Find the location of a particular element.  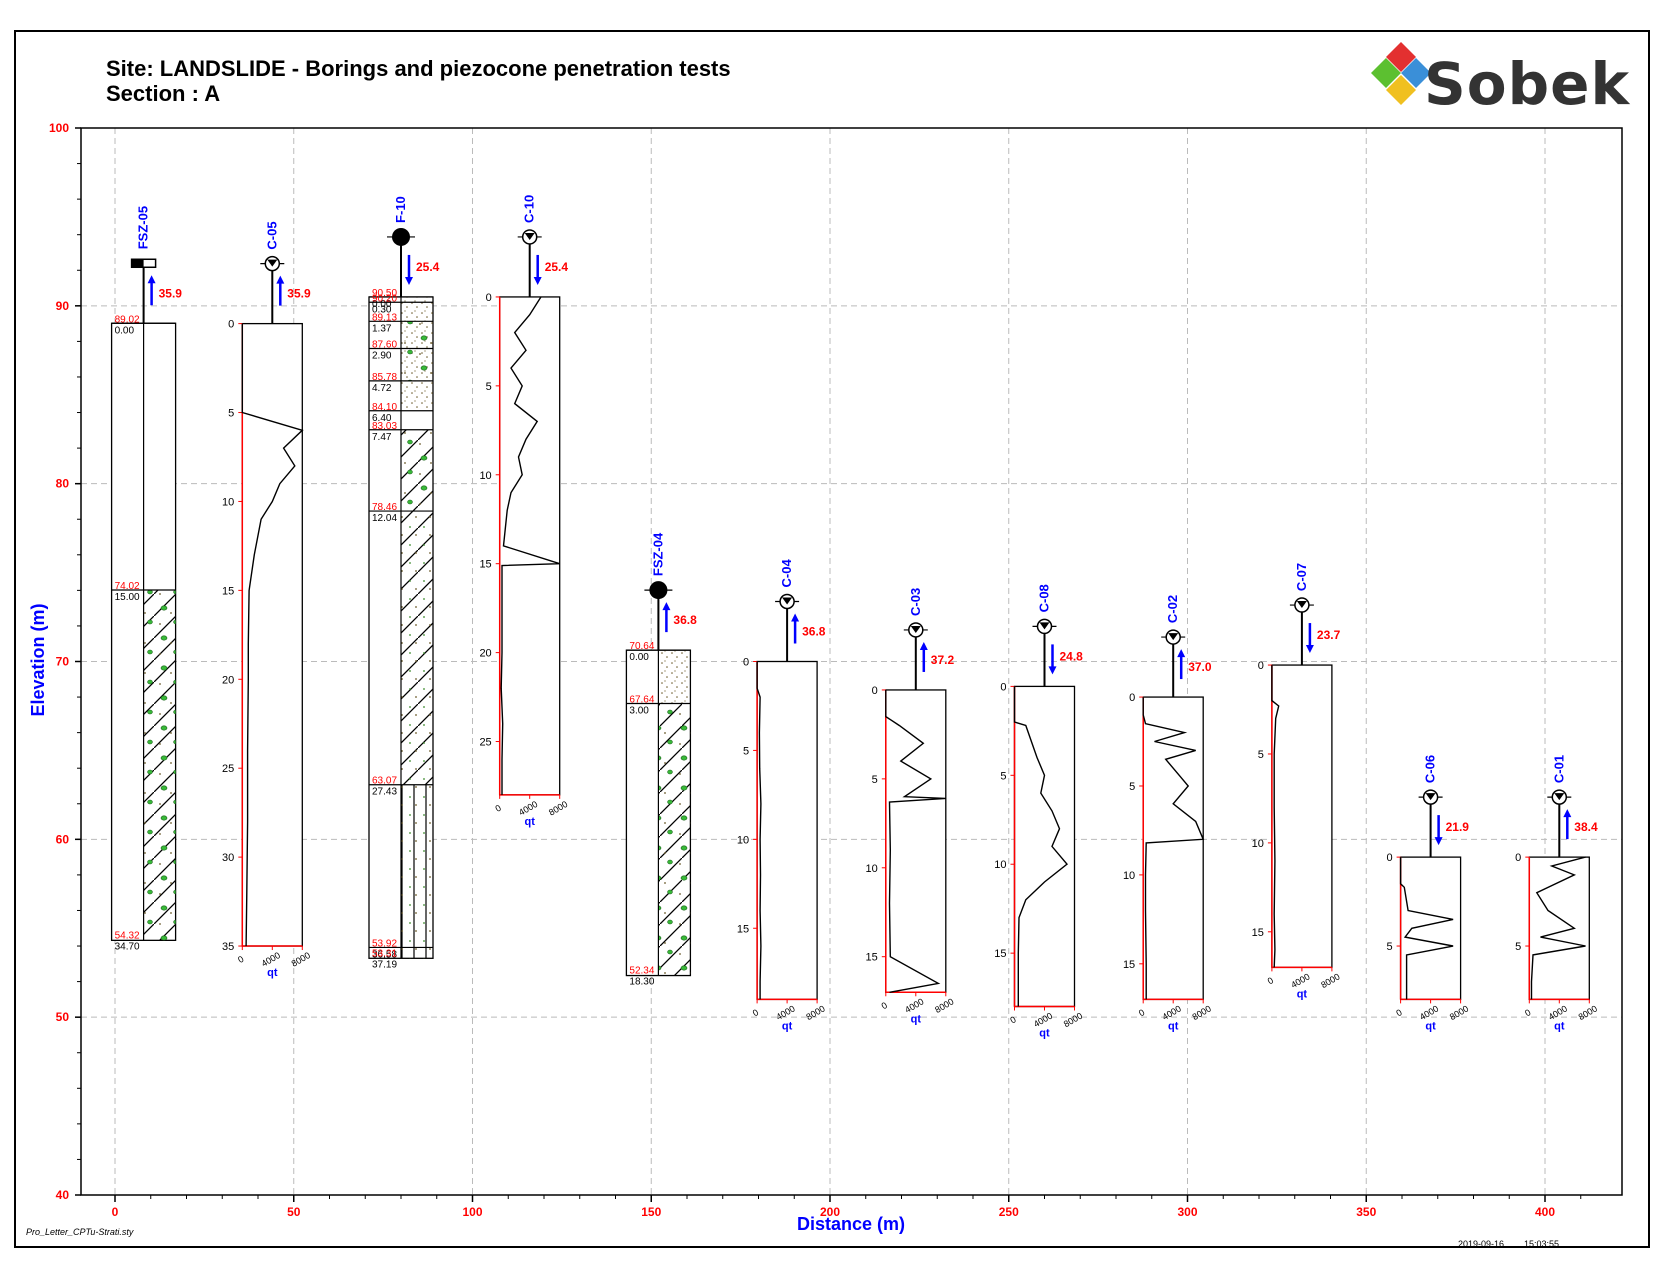

log-name-label: C-05 is located at coordinates (271, 235).